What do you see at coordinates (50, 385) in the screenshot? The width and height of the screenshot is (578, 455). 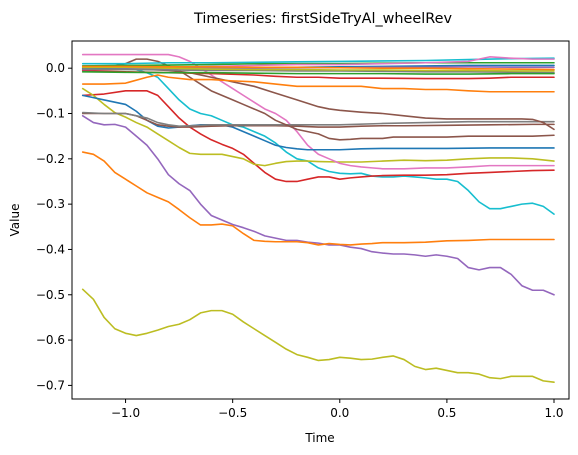 I see `y-tick-label: −0.7` at bounding box center [50, 385].